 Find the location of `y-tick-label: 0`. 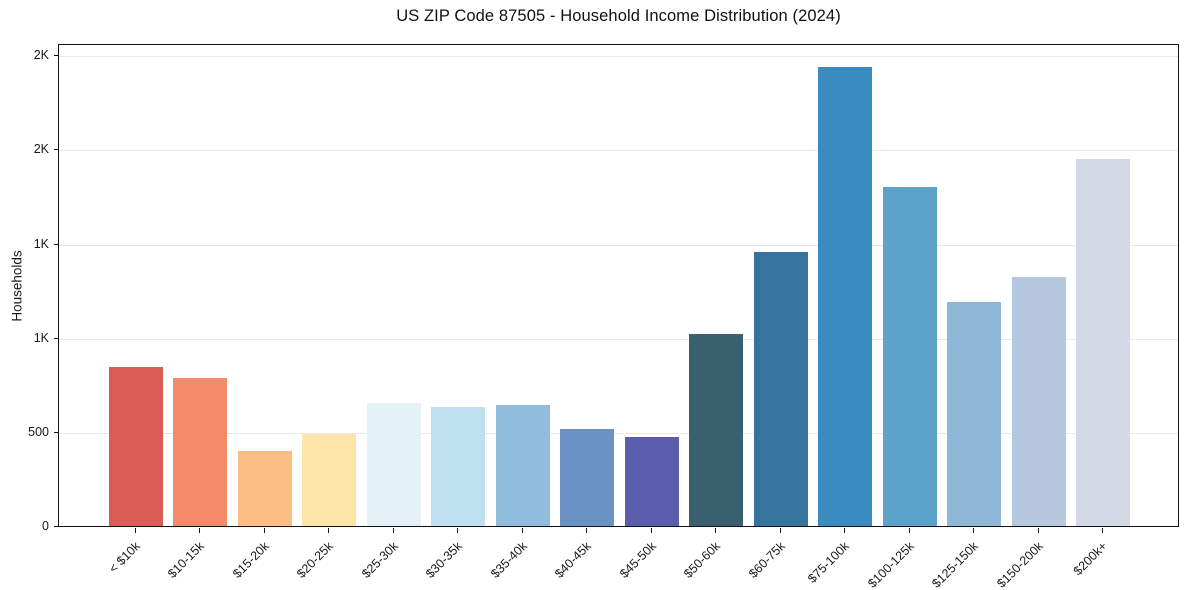

y-tick-label: 0 is located at coordinates (45, 526).